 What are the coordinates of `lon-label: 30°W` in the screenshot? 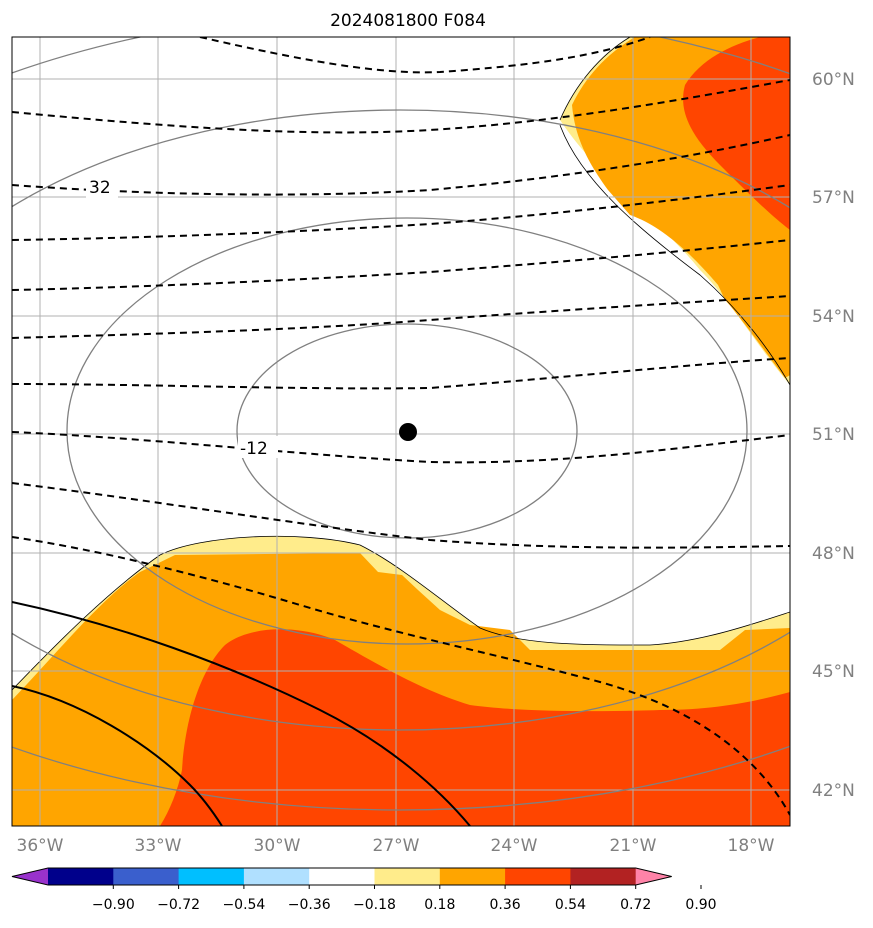 It's located at (277, 846).